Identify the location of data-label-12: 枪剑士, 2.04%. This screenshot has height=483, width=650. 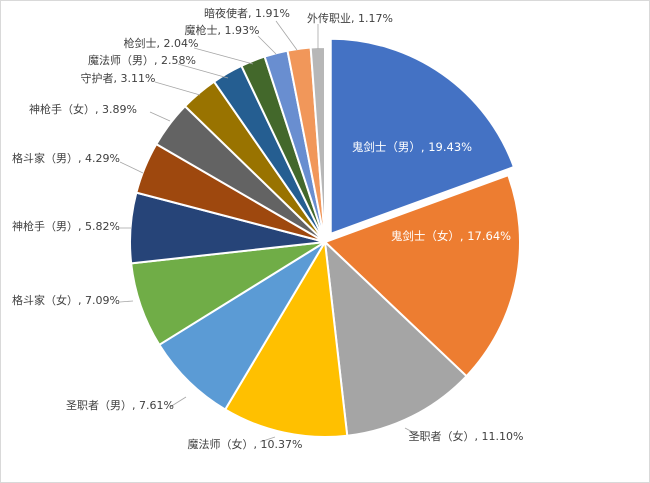
(161, 43).